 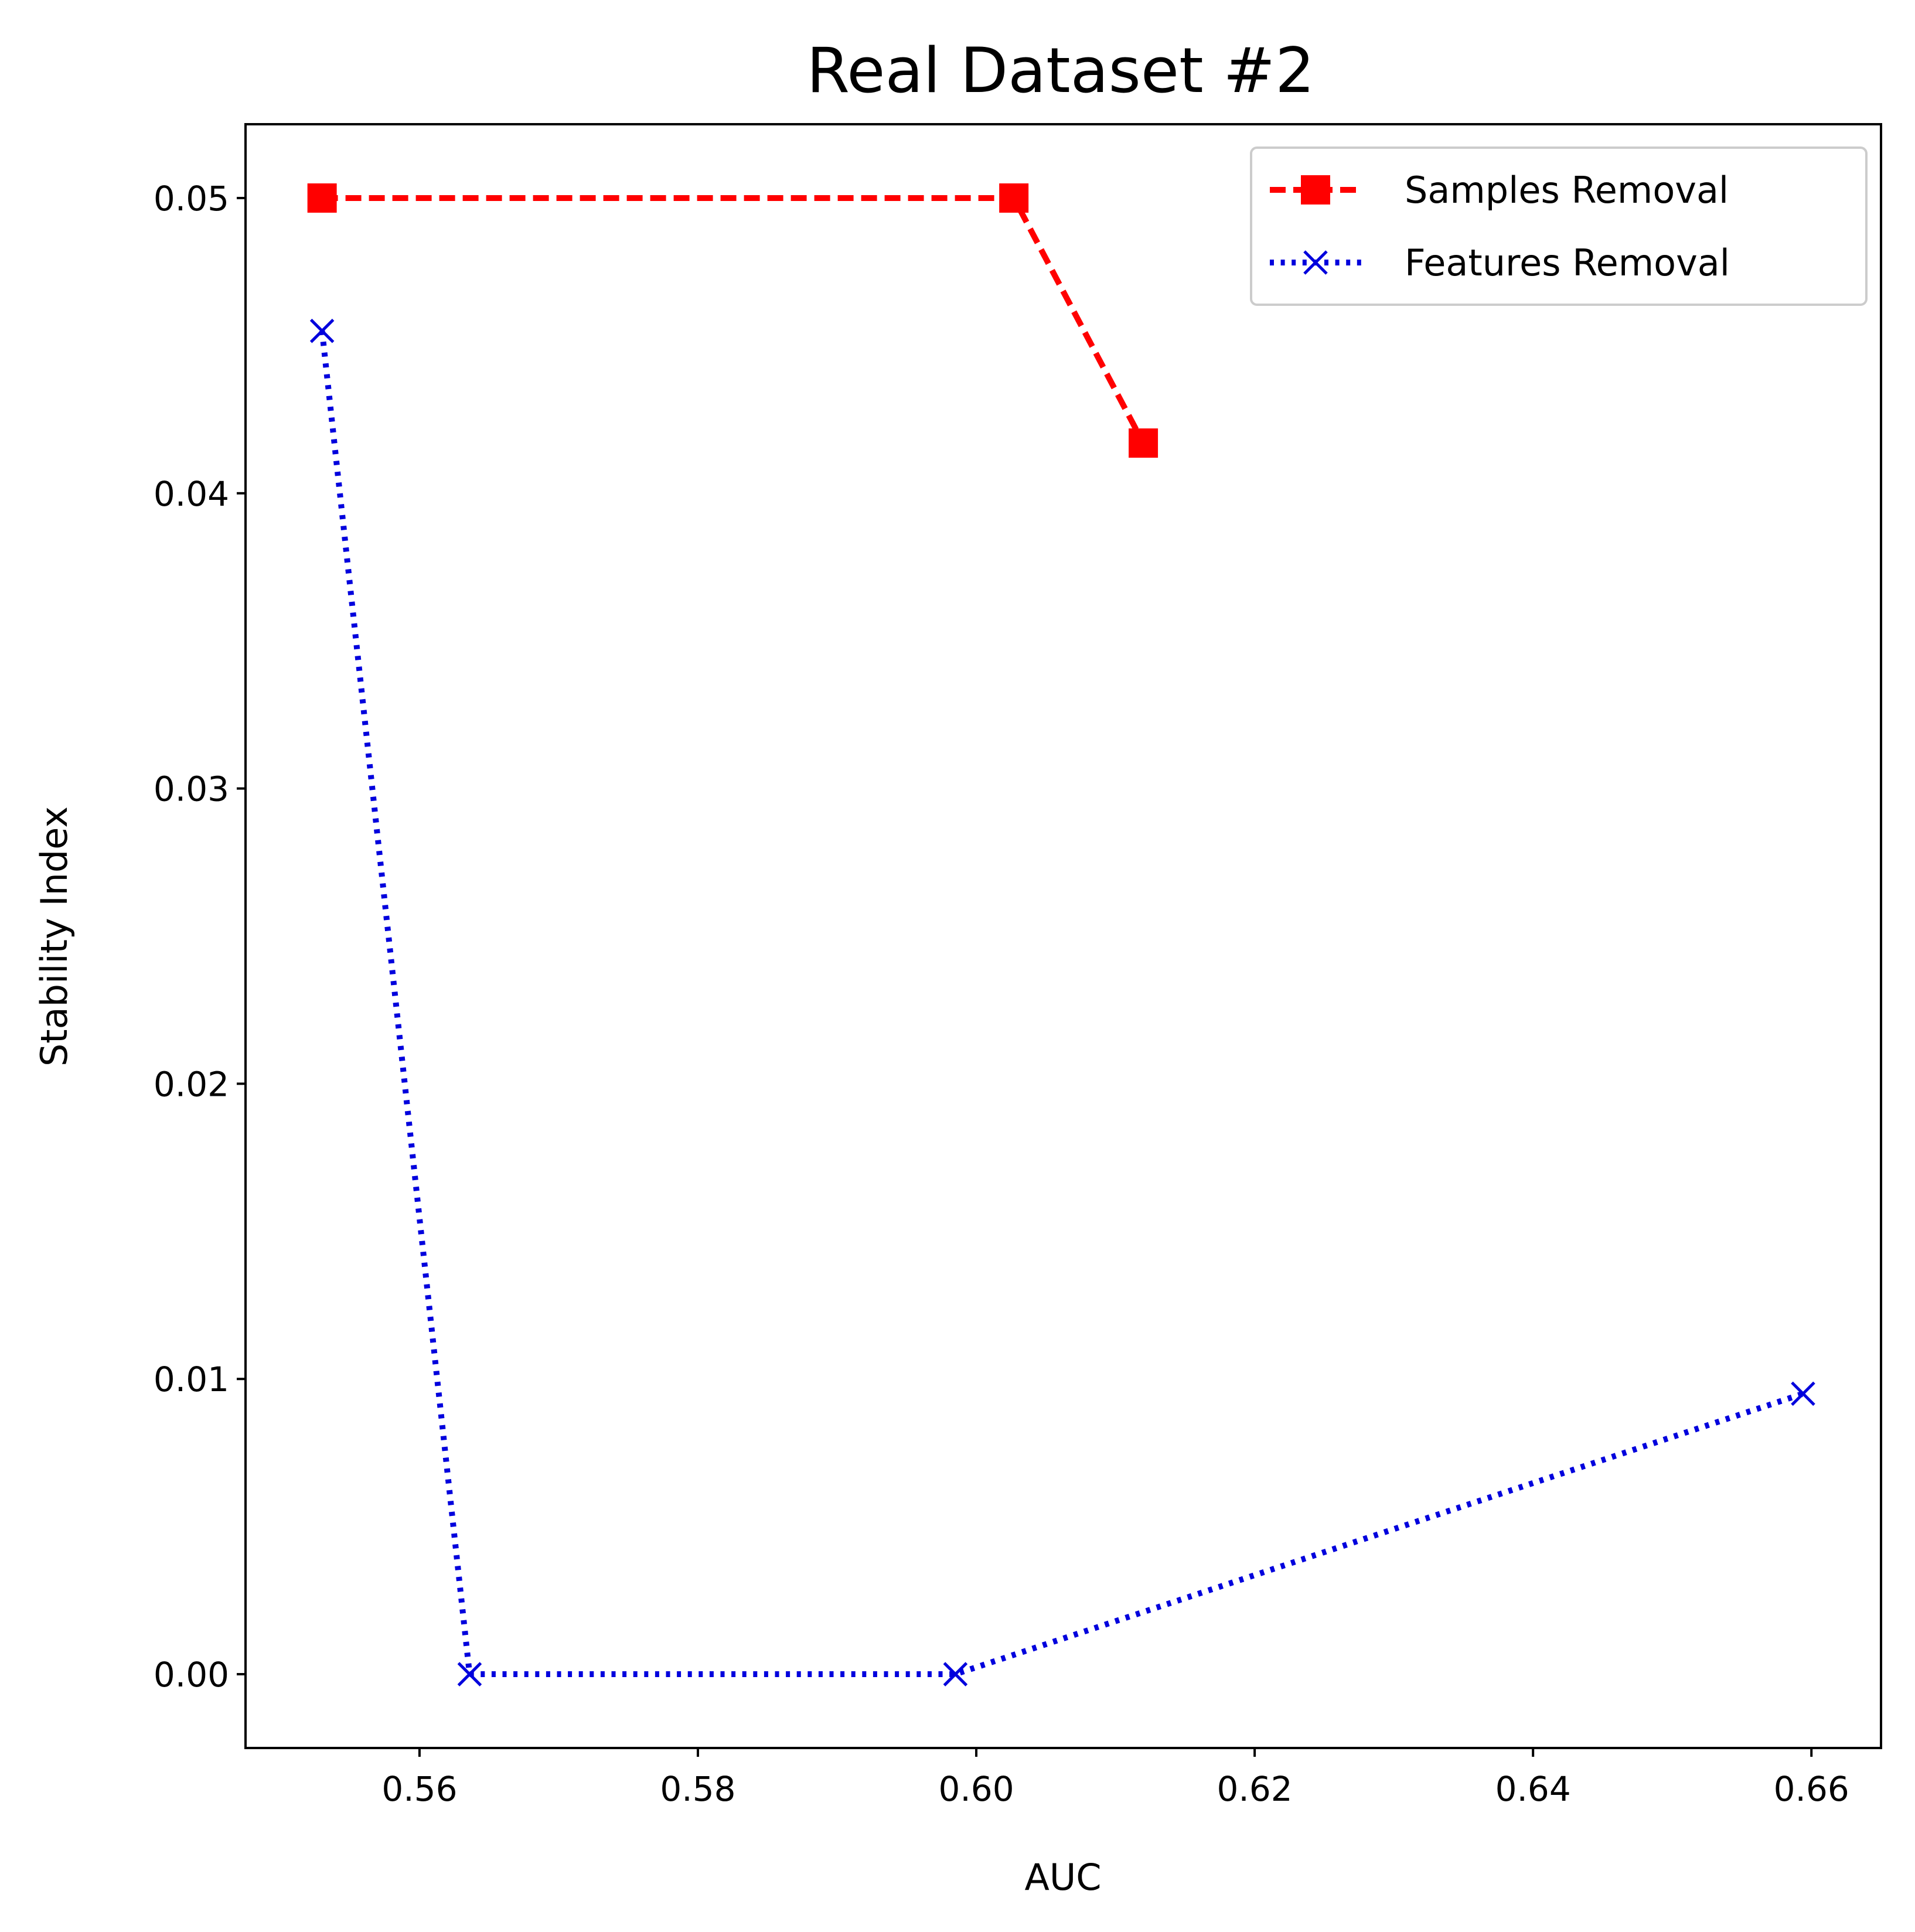 I want to click on legend-box, so click(x=1559, y=226).